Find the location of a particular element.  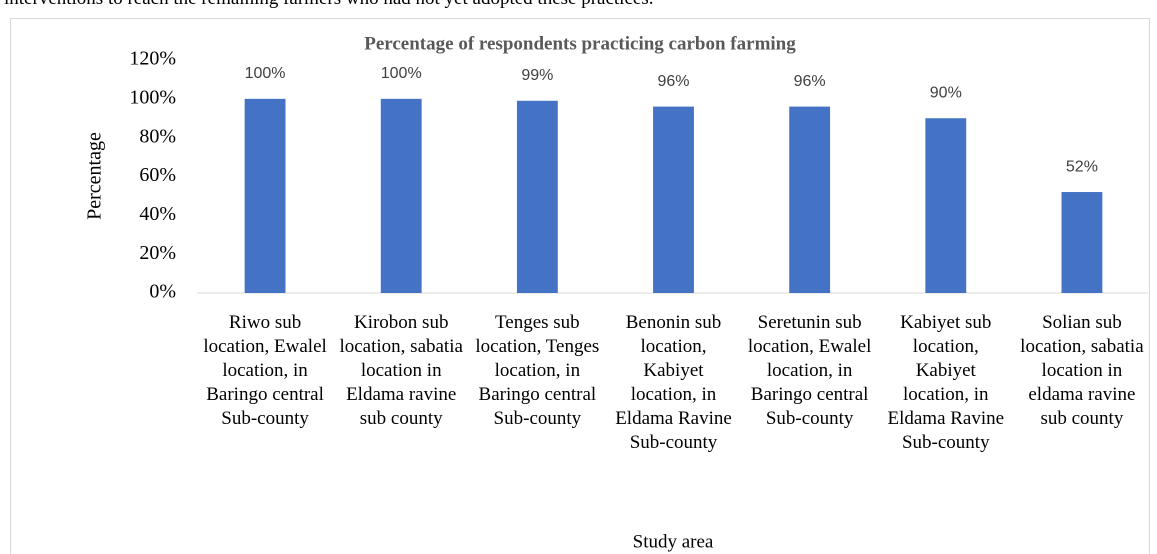

y-tick-label: 0% is located at coordinates (162, 292).